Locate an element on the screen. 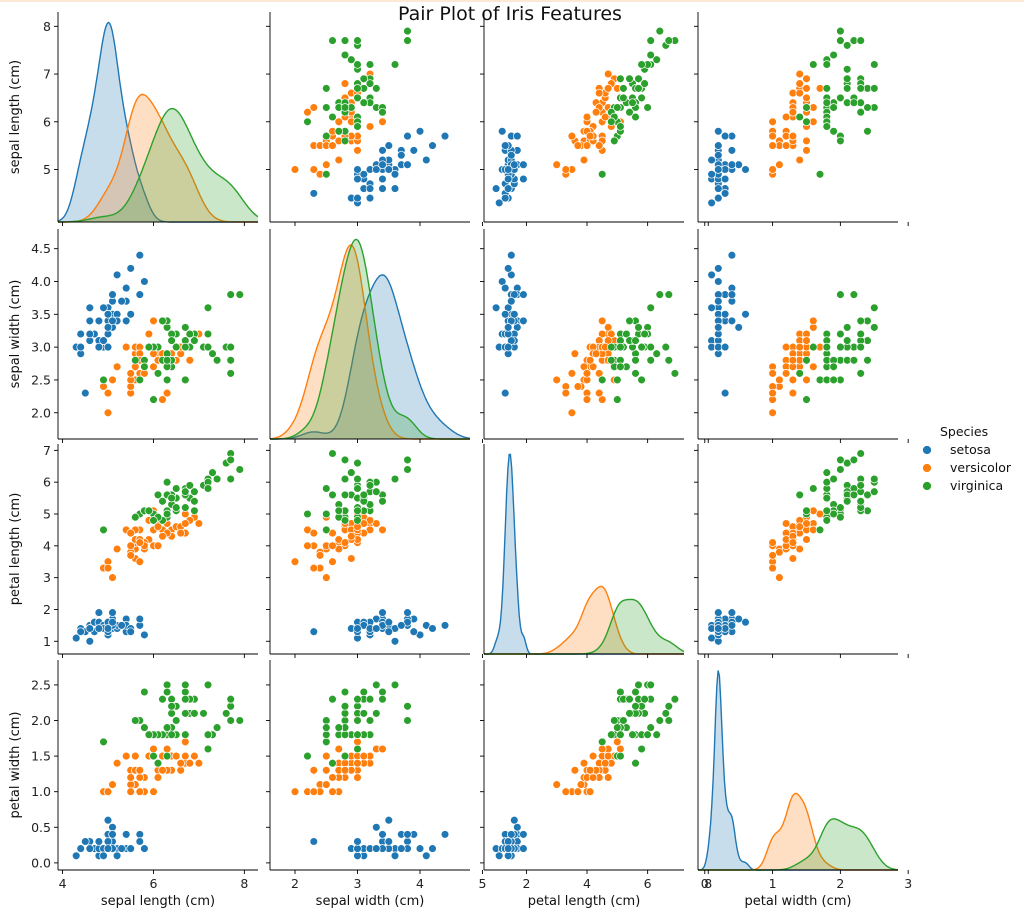 The image size is (1024, 921). x-axis-label: sepal length (cm) is located at coordinates (158, 901).